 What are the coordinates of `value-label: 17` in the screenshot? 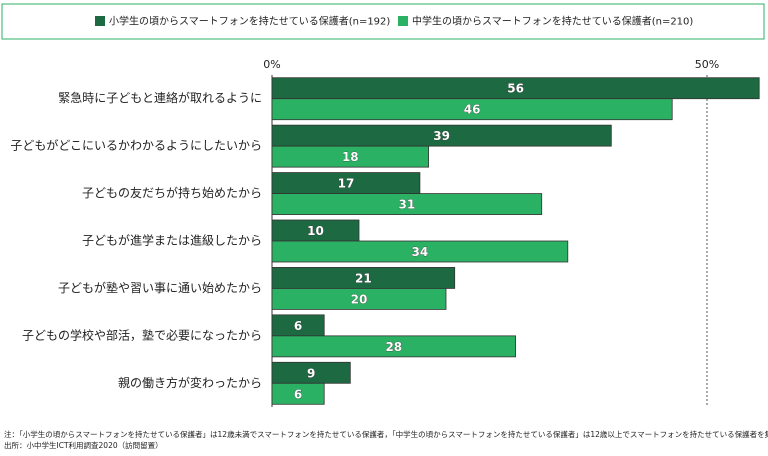 It's located at (346, 184).